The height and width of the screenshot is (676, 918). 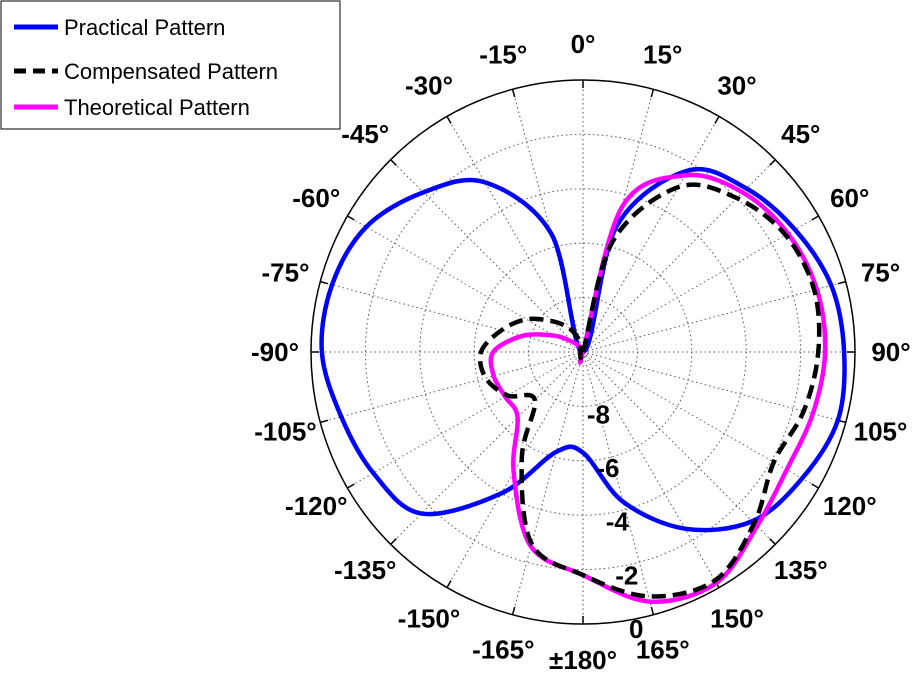 I want to click on angle-tick-label: -150°, so click(x=429, y=619).